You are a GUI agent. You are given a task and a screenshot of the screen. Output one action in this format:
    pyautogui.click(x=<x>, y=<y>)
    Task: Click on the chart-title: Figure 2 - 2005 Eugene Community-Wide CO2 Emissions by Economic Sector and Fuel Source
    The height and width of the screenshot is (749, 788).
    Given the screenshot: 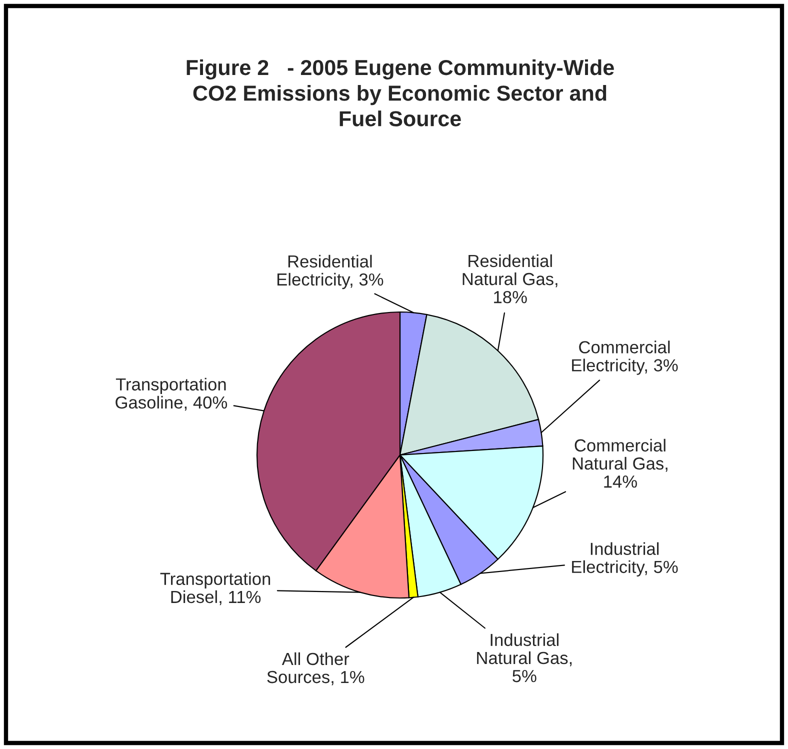 What is the action you would take?
    pyautogui.click(x=400, y=92)
    